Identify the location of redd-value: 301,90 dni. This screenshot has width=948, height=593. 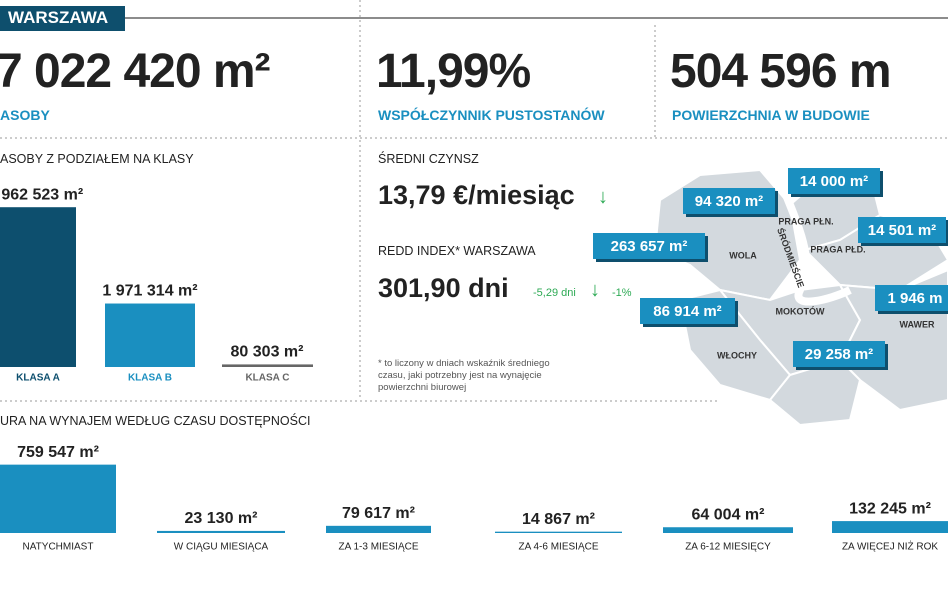
(443, 288).